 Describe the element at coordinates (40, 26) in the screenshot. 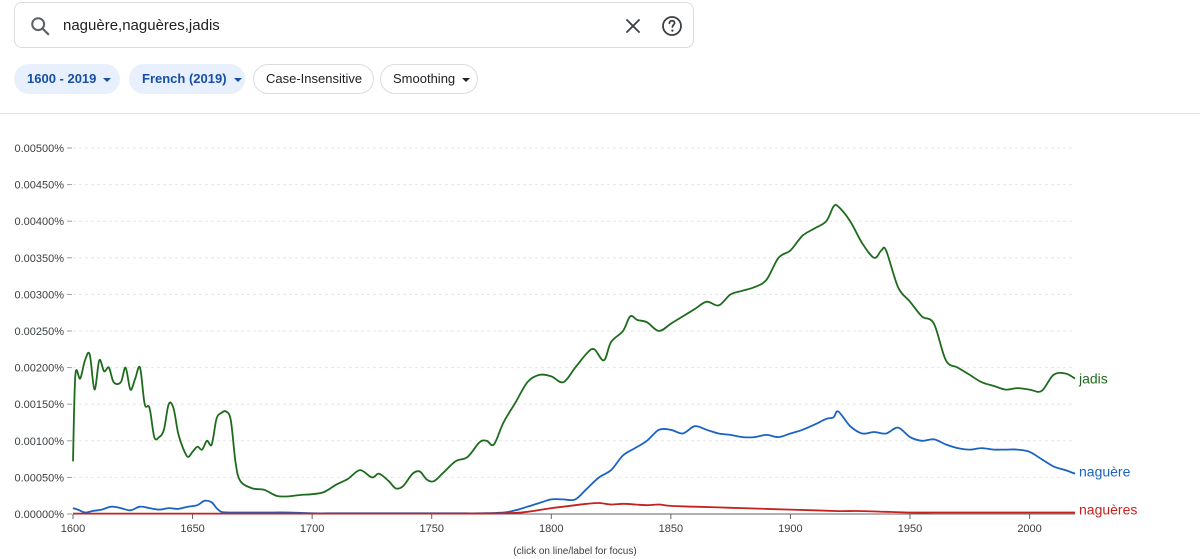

I see `search-icon` at that location.